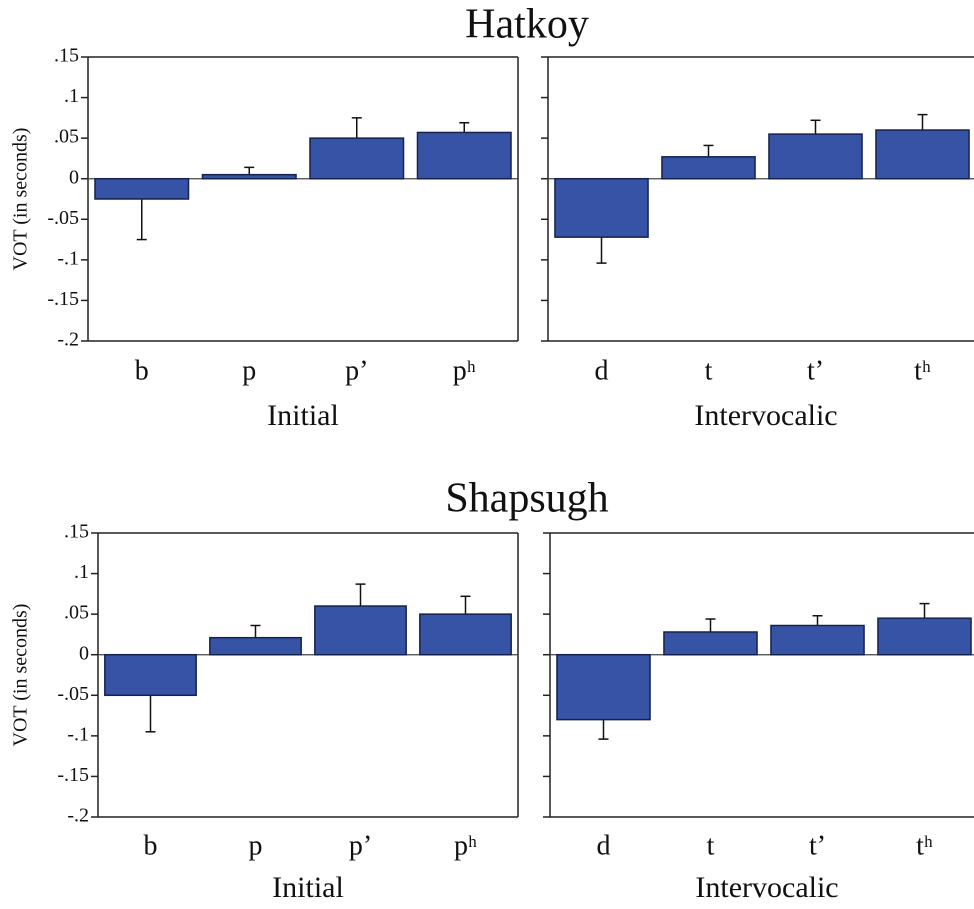 This screenshot has height=909, width=974. What do you see at coordinates (526, 499) in the screenshot?
I see `chart-title: Shapsugh` at bounding box center [526, 499].